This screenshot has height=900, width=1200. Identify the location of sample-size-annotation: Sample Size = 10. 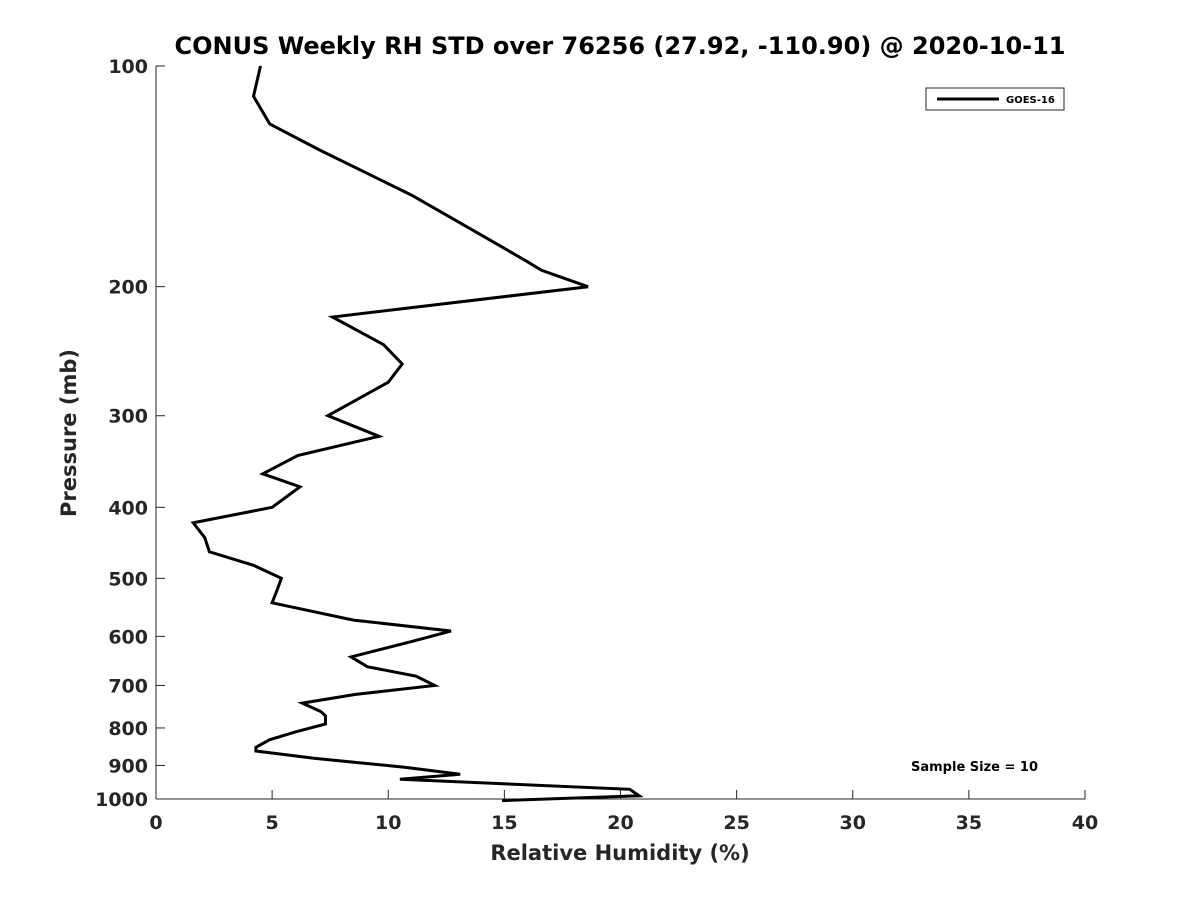
(974, 767).